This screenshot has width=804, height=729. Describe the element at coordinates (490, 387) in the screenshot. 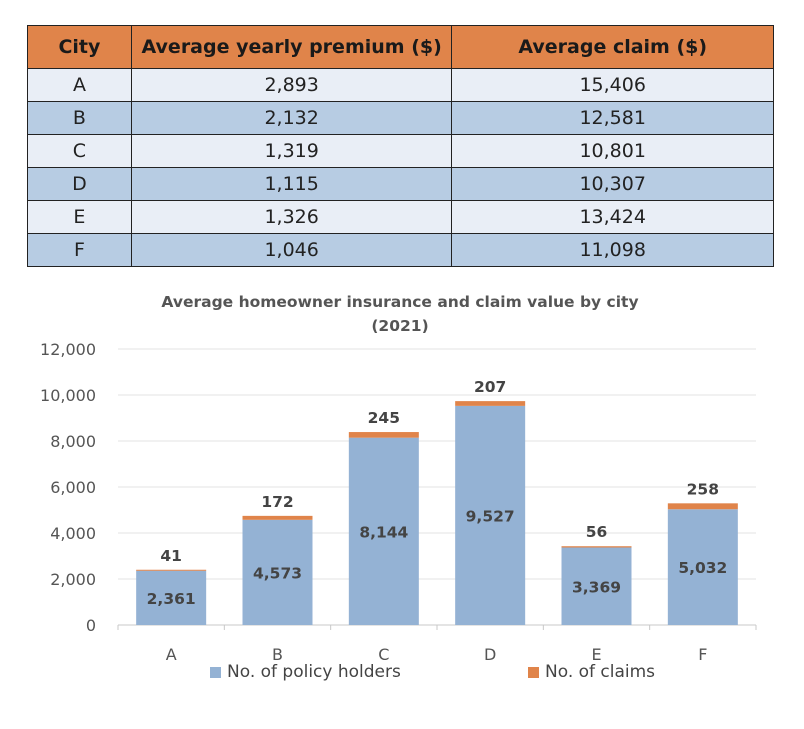

I see `data-label-claims: 207` at that location.